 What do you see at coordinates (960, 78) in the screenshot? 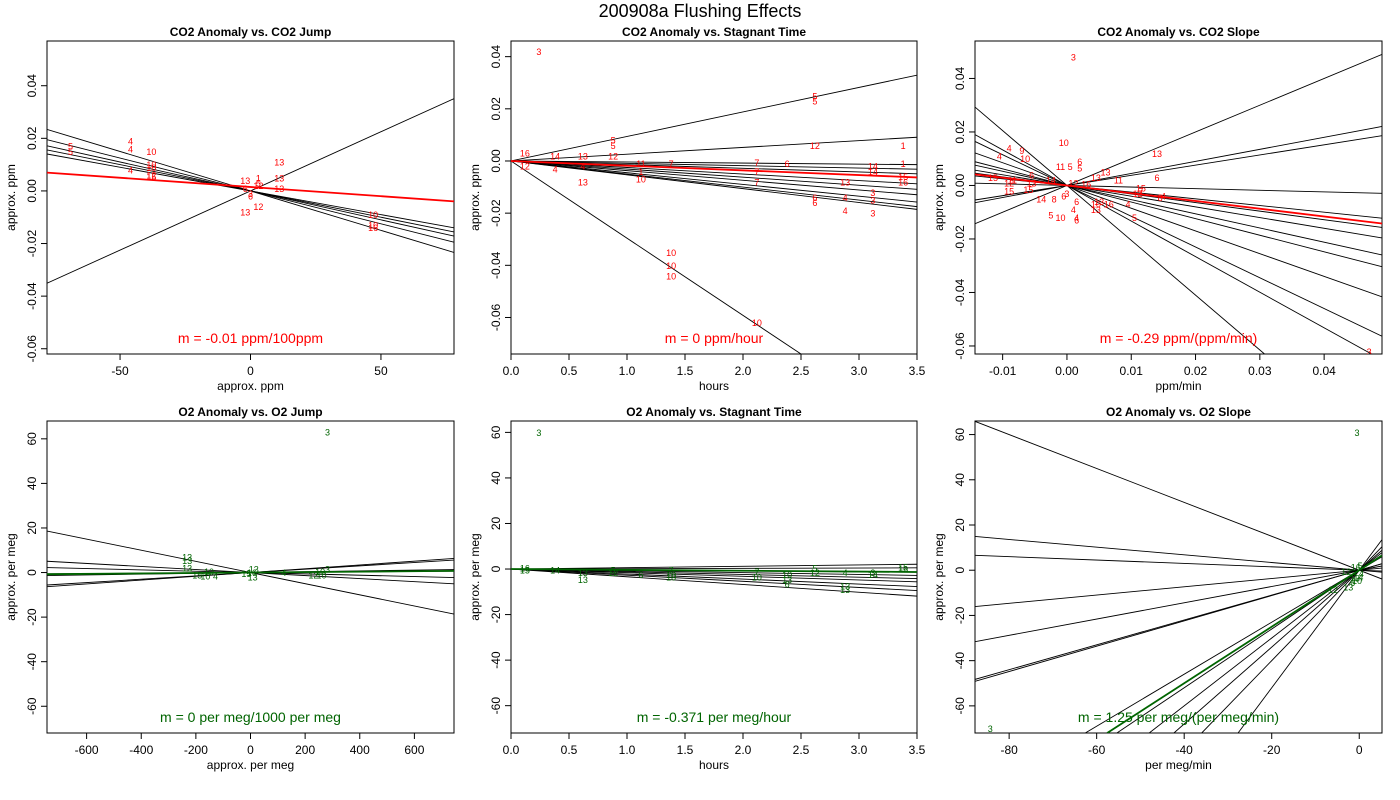
I see `y-tick-label: 0.04` at bounding box center [960, 78].